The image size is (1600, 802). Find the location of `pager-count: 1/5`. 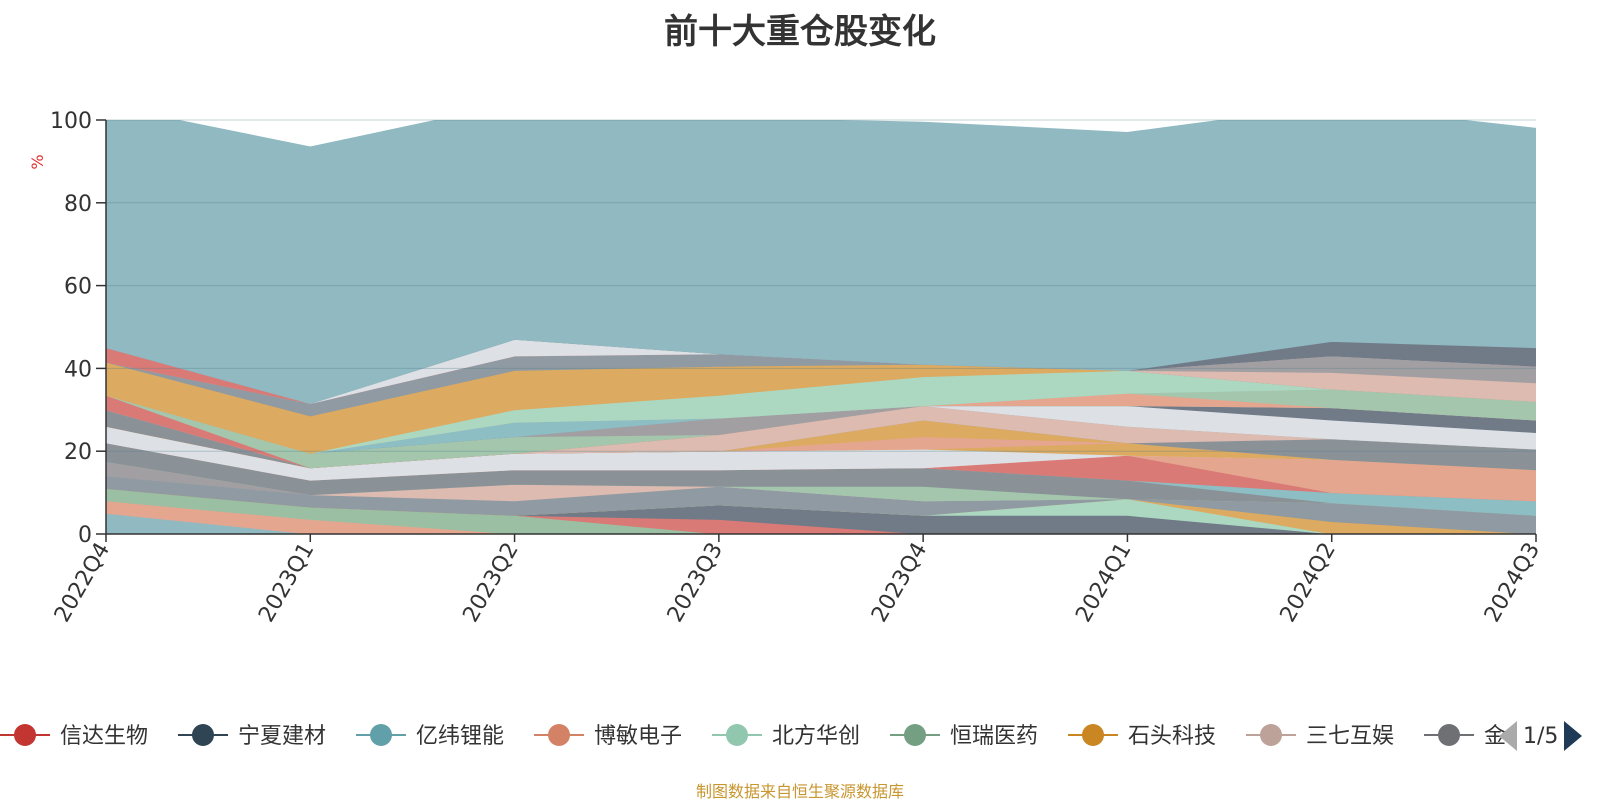

pager-count: 1/5 is located at coordinates (1541, 736).